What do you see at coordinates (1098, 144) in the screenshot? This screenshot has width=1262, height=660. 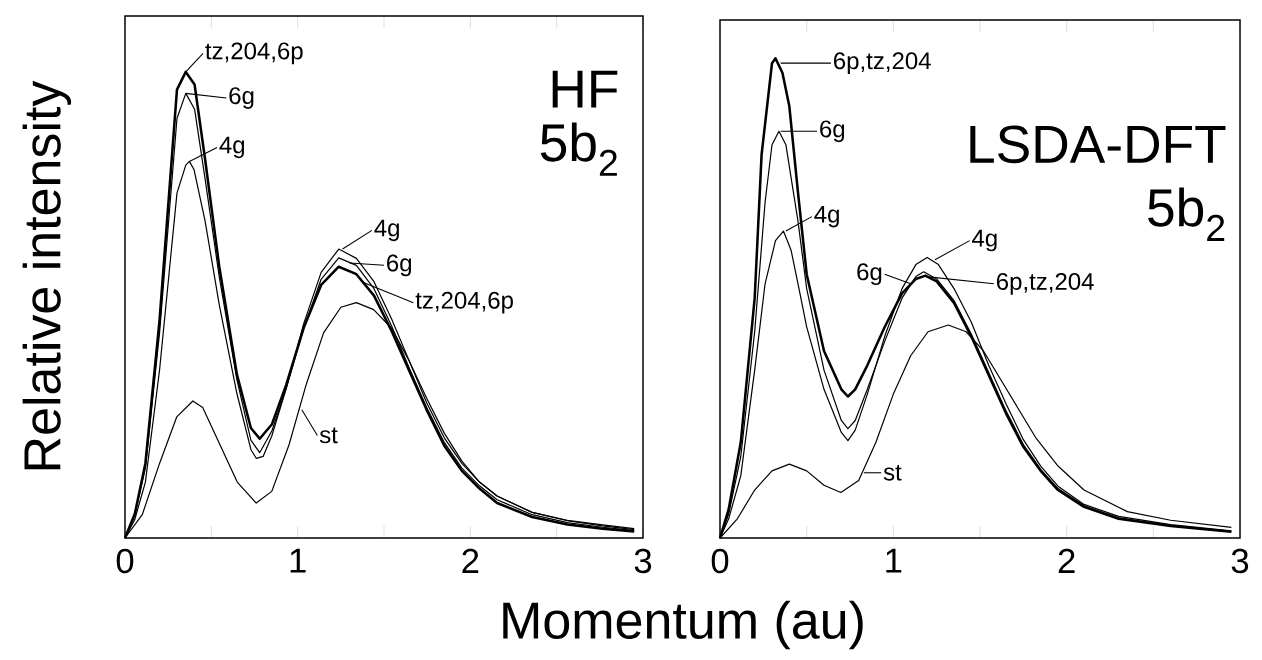 I see `annotation: LSDA-DFT` at bounding box center [1098, 144].